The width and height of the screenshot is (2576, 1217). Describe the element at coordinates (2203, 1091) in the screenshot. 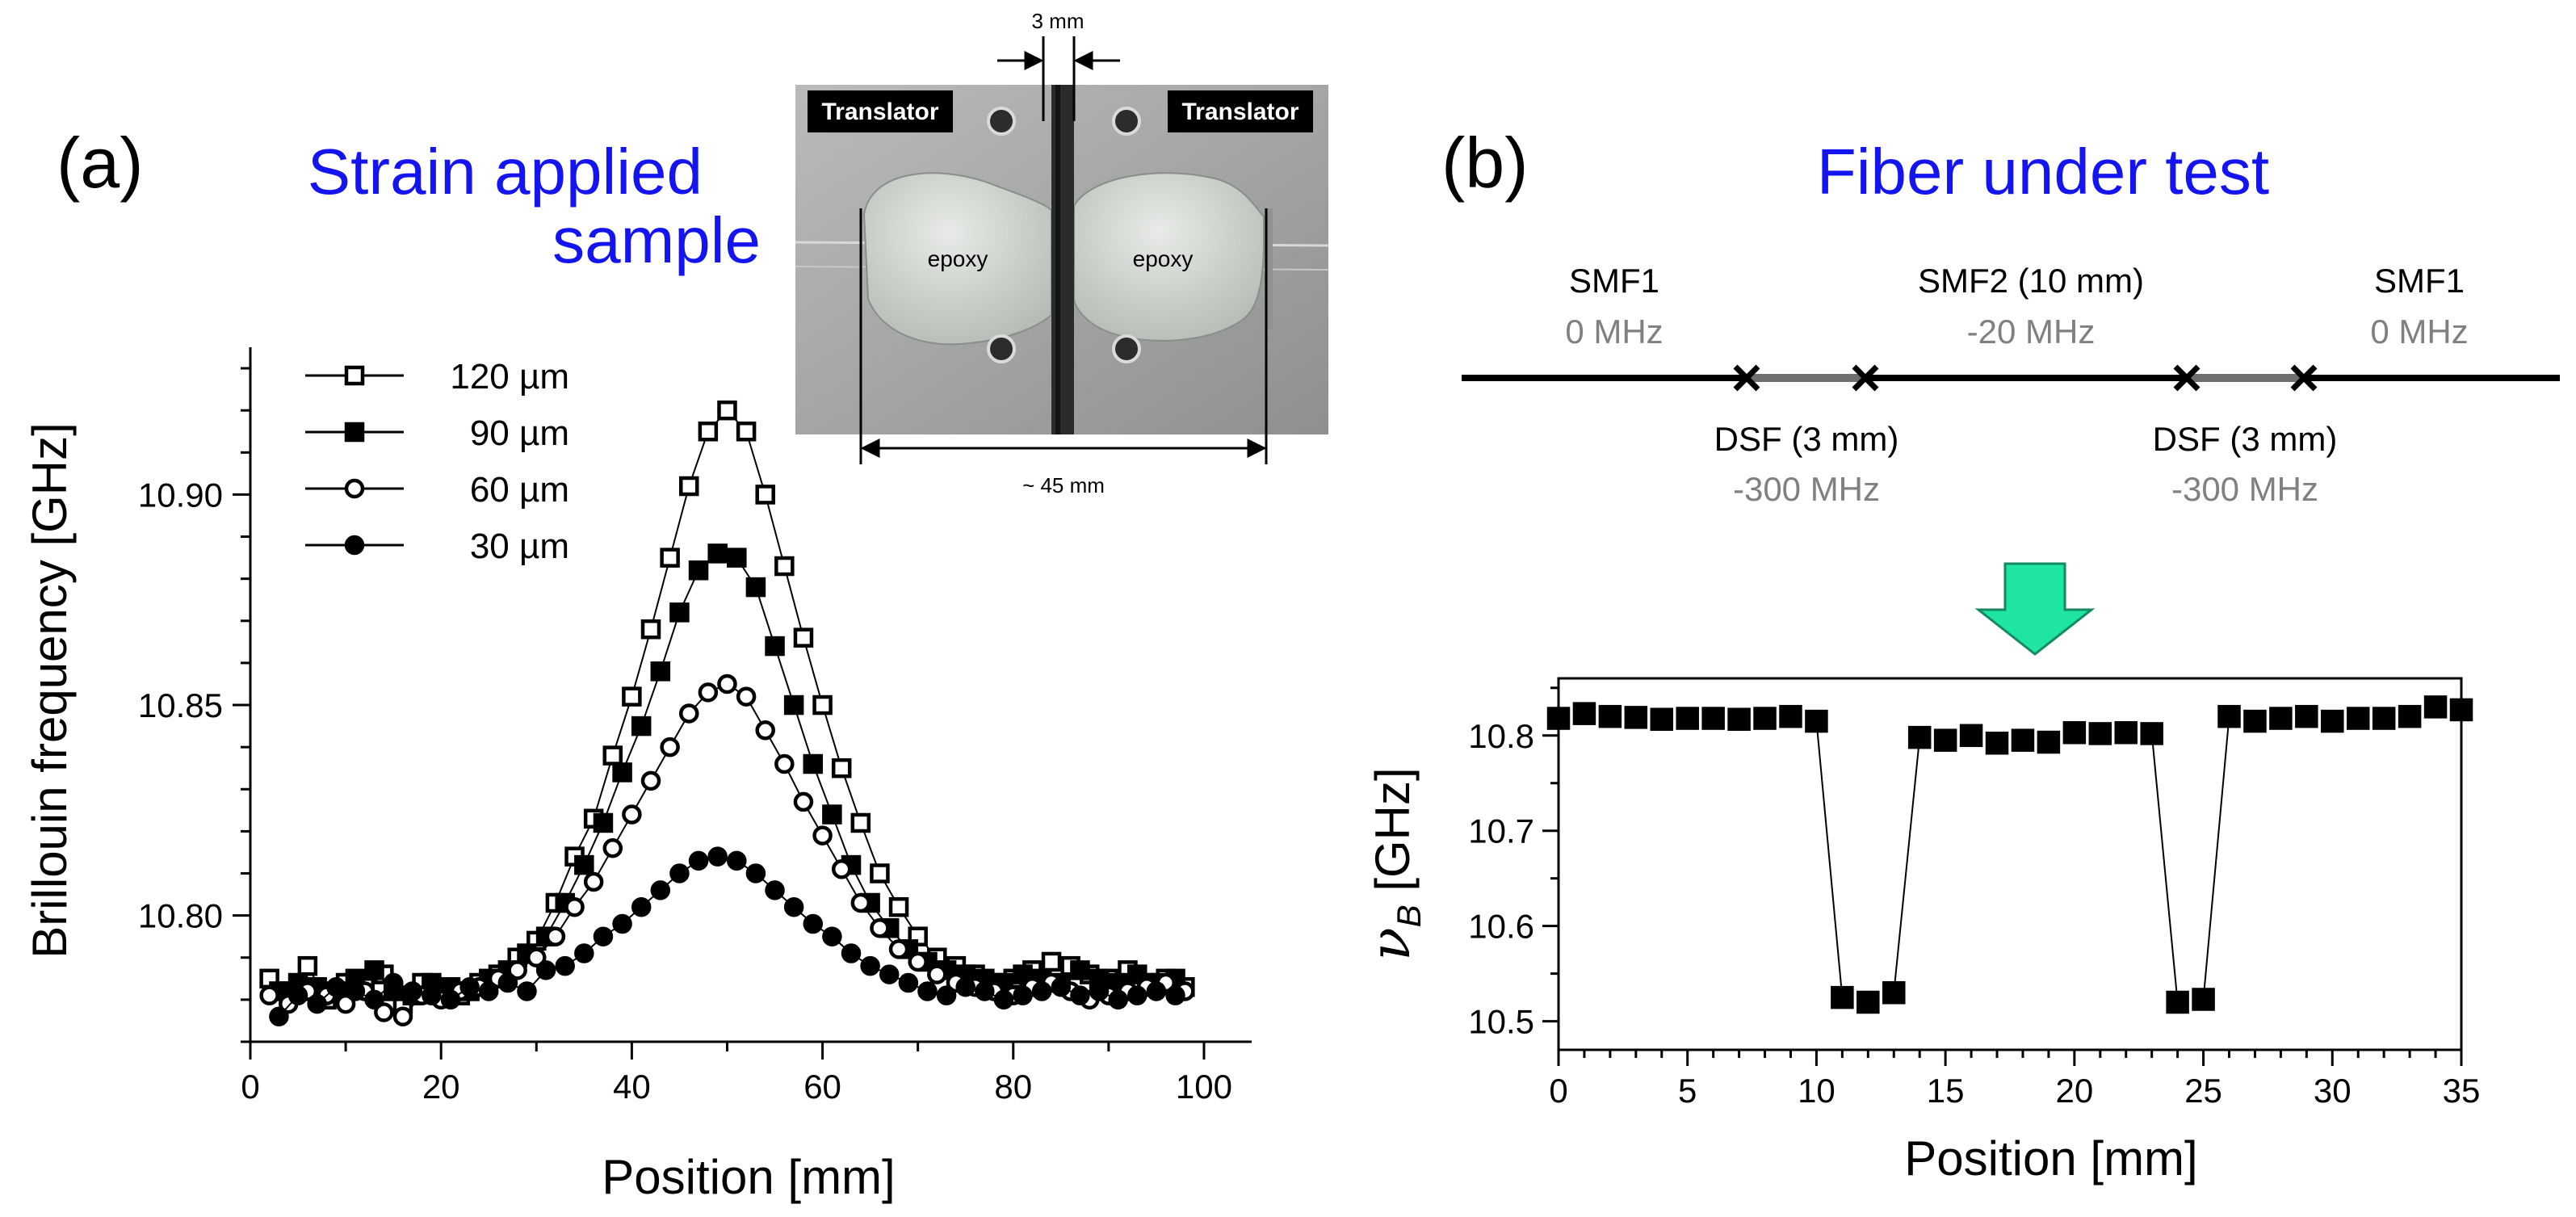

I see `x-tick-label: 25` at that location.